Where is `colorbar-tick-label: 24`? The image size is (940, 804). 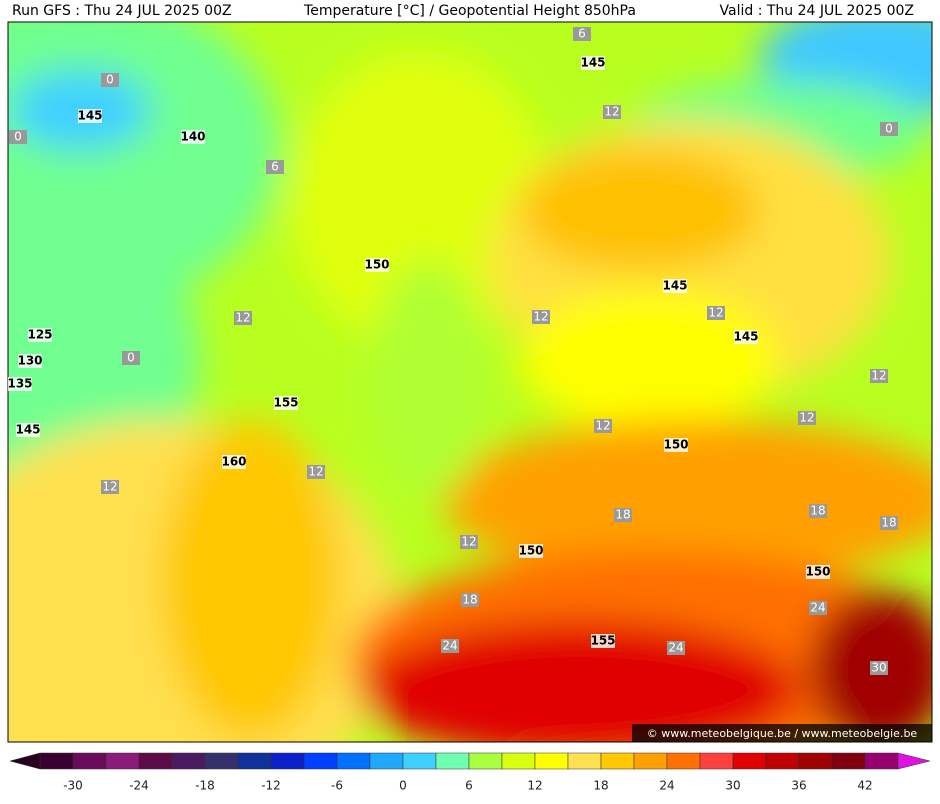
colorbar-tick-label: 24 is located at coordinates (666, 786).